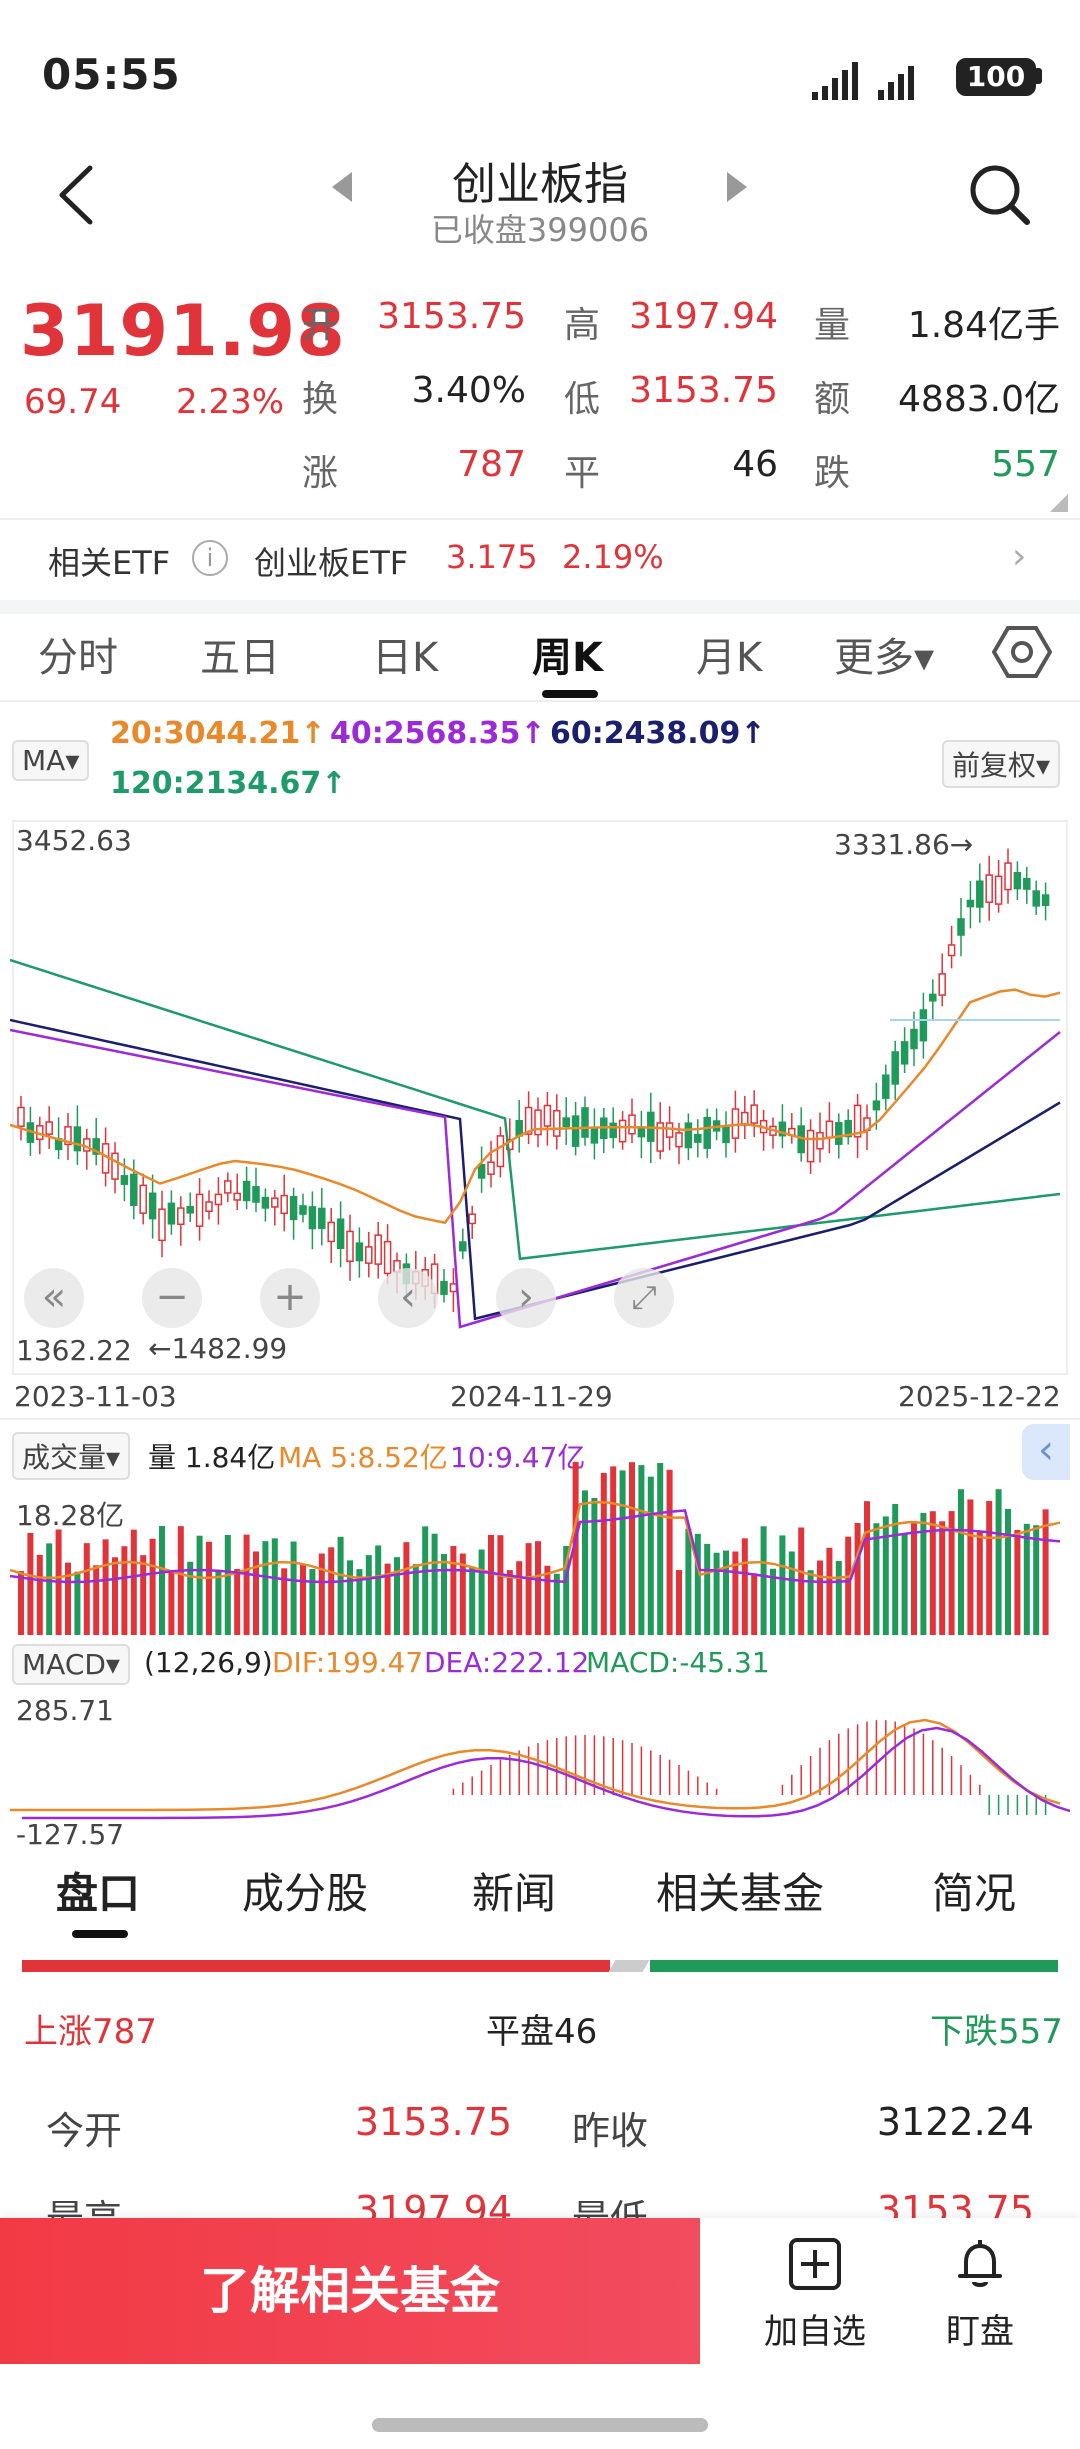  What do you see at coordinates (740, 1893) in the screenshot?
I see `tab-related-funds: 相关基金` at bounding box center [740, 1893].